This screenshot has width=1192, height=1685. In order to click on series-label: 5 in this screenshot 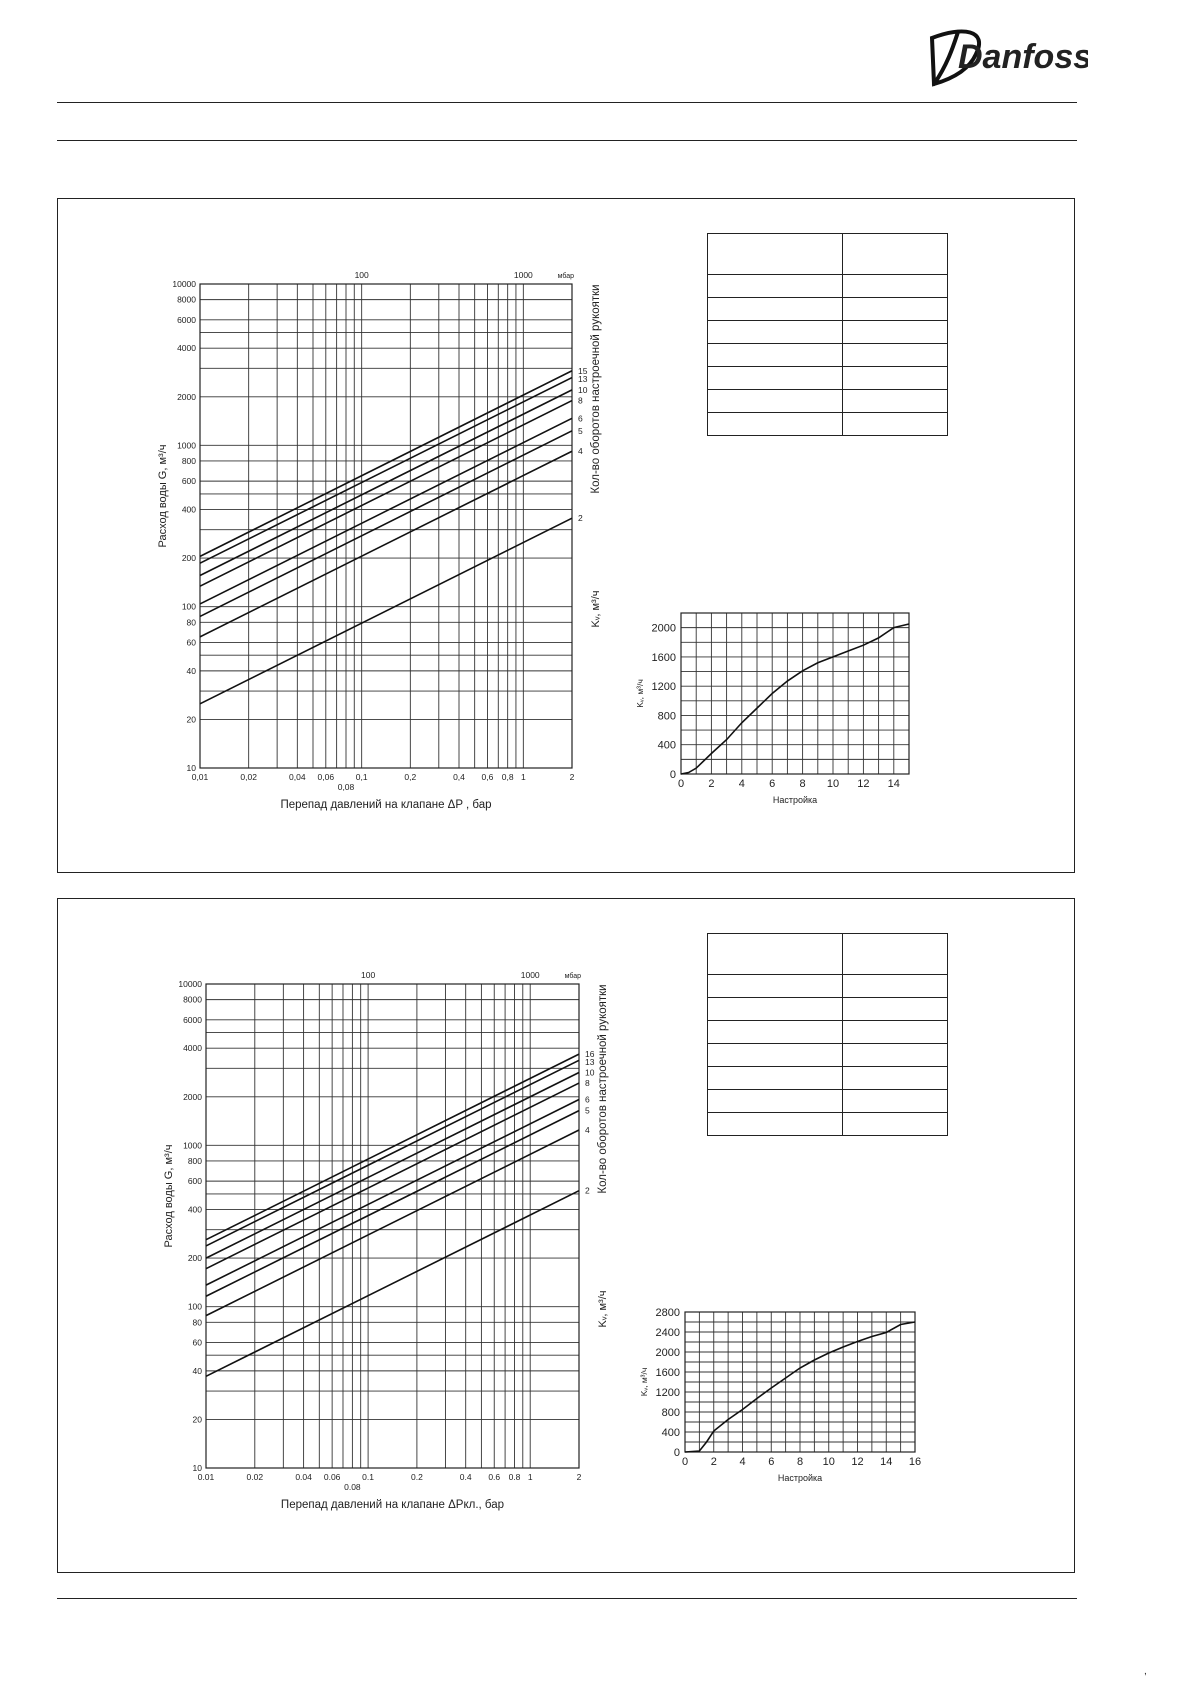, I will do `click(587, 1111)`.